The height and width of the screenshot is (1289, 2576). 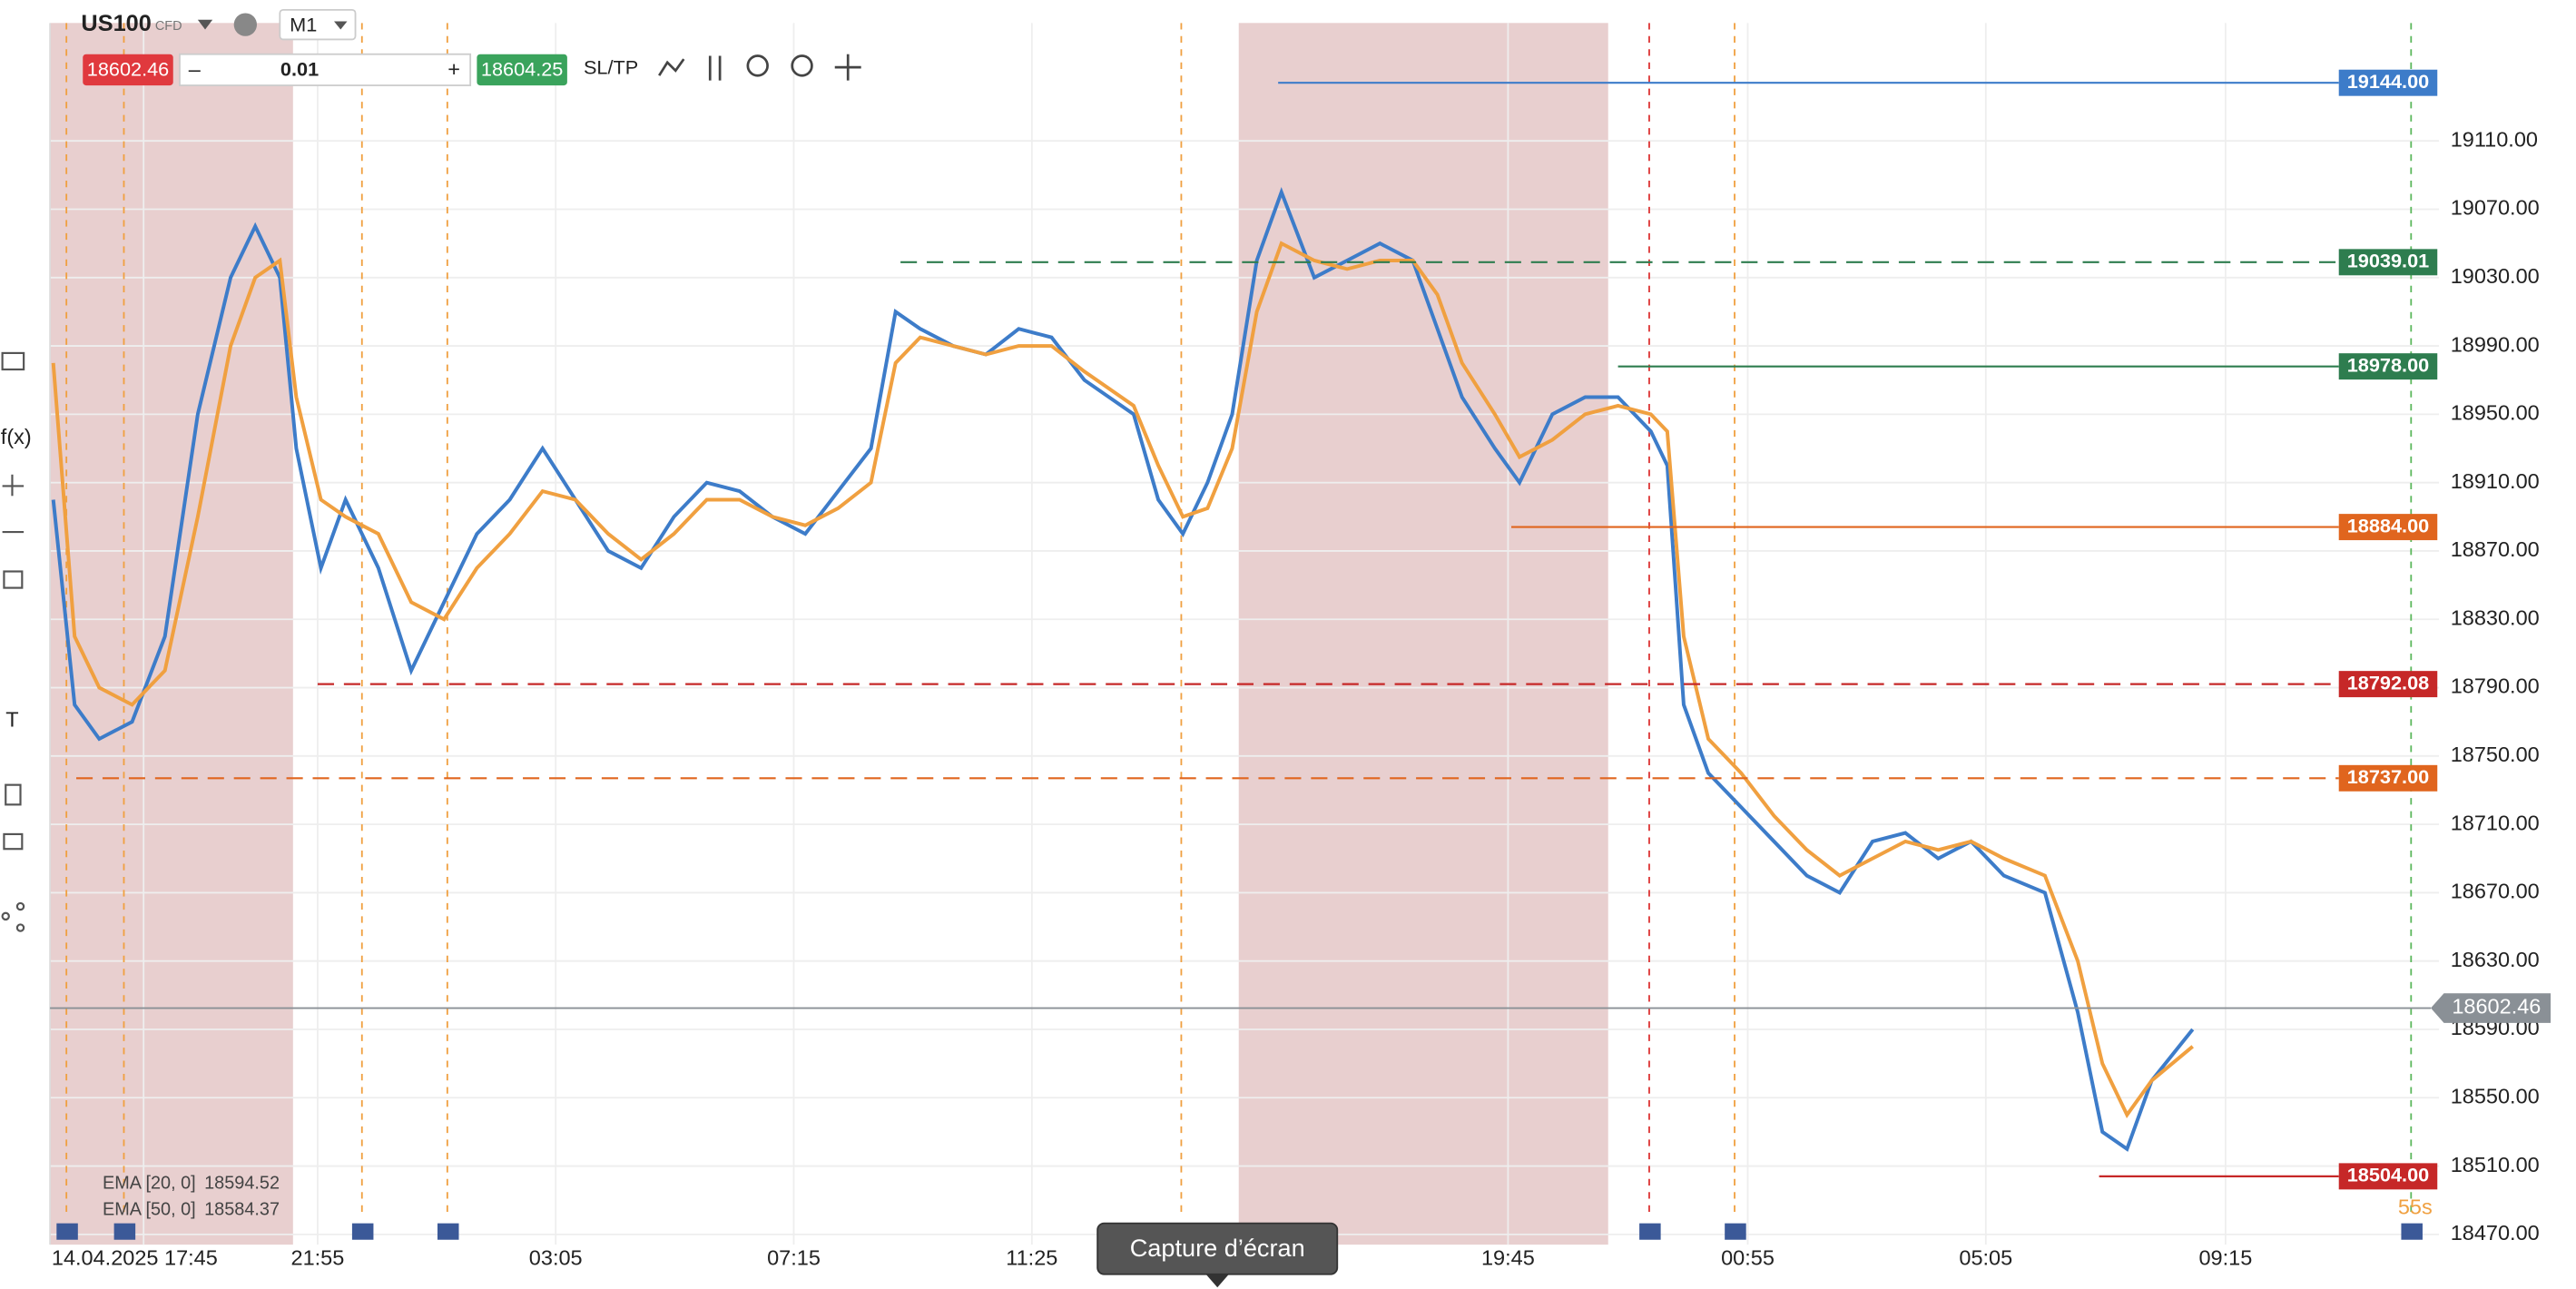 I want to click on y-tick-label: 18910.00, so click(x=2495, y=481).